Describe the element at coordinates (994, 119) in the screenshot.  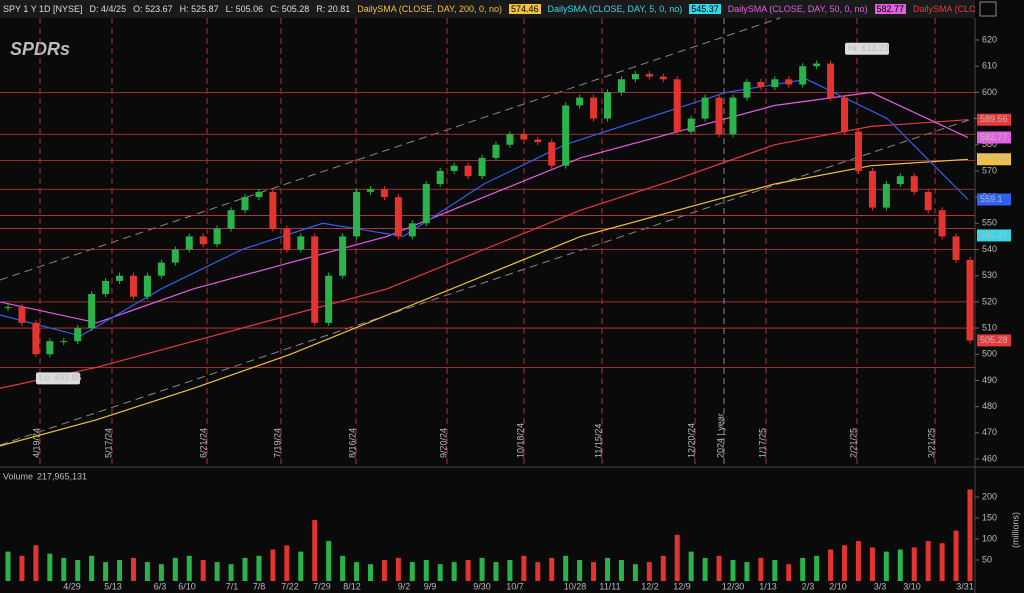
I see `price-badge-label: 589.56` at that location.